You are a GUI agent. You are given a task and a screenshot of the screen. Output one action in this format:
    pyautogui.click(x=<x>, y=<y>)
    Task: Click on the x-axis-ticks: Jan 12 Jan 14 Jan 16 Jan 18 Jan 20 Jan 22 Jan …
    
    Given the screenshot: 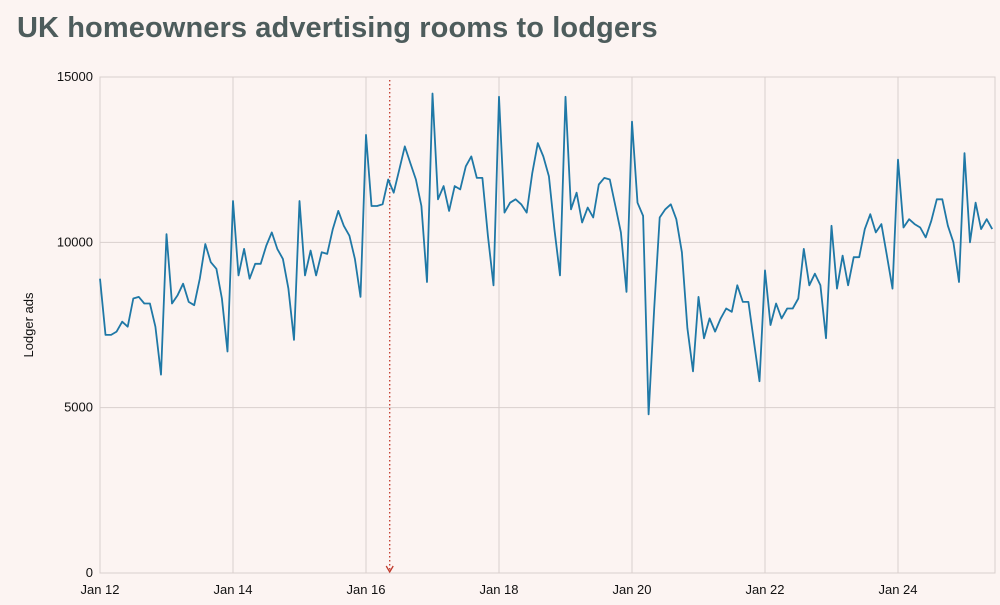 What is the action you would take?
    pyautogui.click(x=498, y=589)
    